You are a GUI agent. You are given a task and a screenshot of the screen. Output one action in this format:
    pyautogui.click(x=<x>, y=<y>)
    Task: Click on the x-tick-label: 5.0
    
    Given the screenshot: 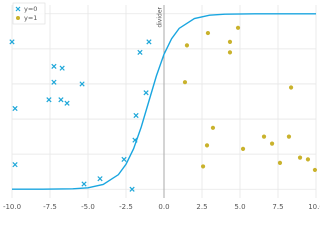 What is the action you would take?
    pyautogui.click(x=239, y=207)
    